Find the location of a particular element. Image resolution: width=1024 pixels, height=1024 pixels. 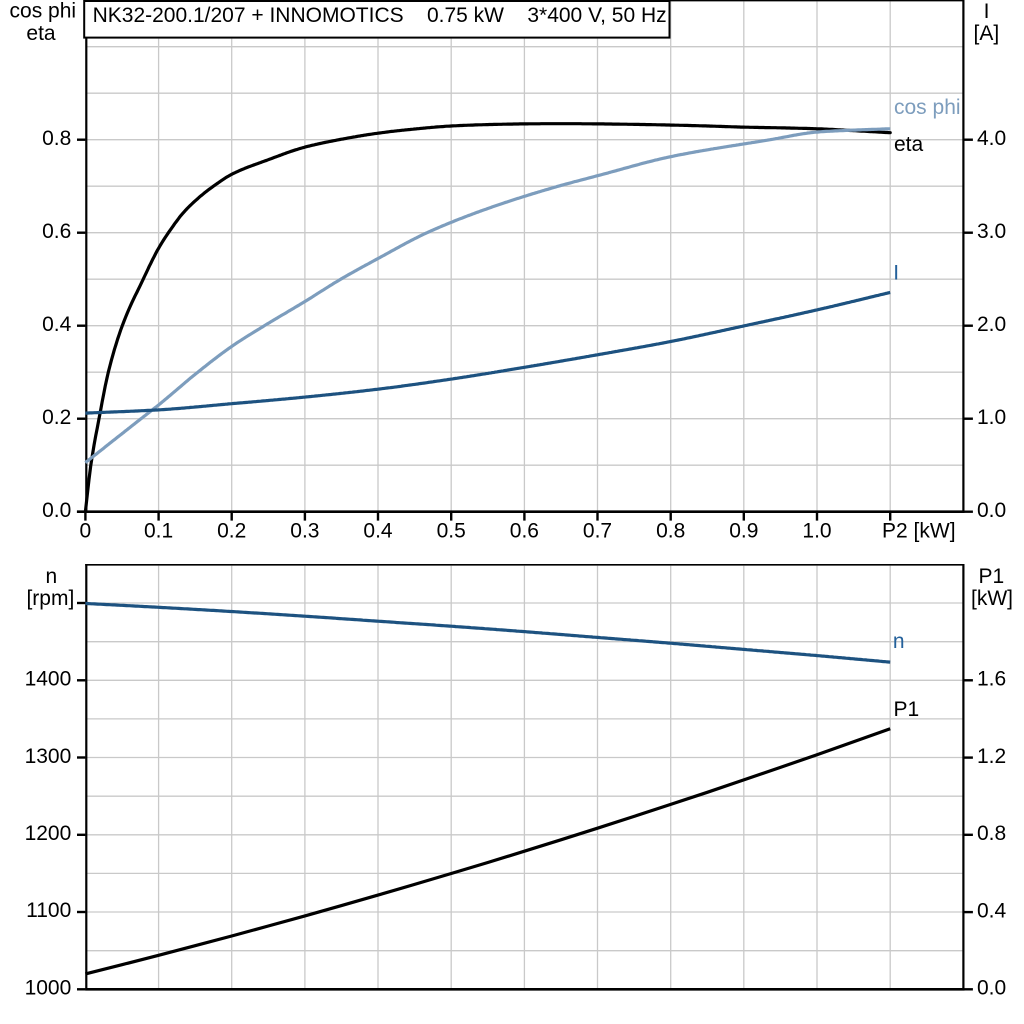

svg-text: 0.9 is located at coordinates (743, 530).